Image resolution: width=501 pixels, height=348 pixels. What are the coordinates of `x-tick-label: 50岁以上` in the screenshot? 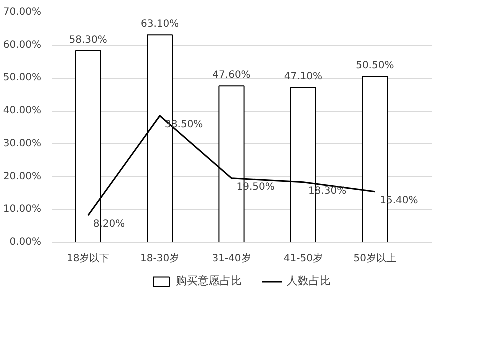 It's located at (375, 258).